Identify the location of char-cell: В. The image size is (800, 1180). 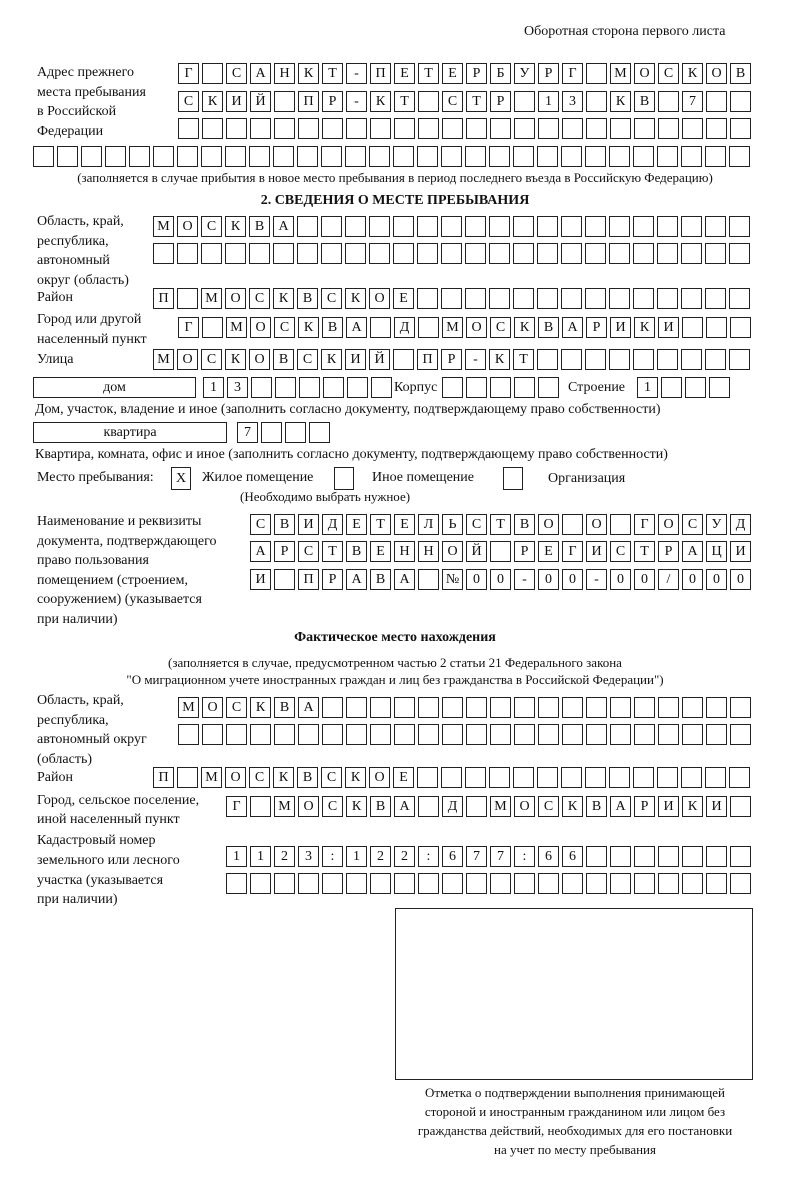
(524, 524).